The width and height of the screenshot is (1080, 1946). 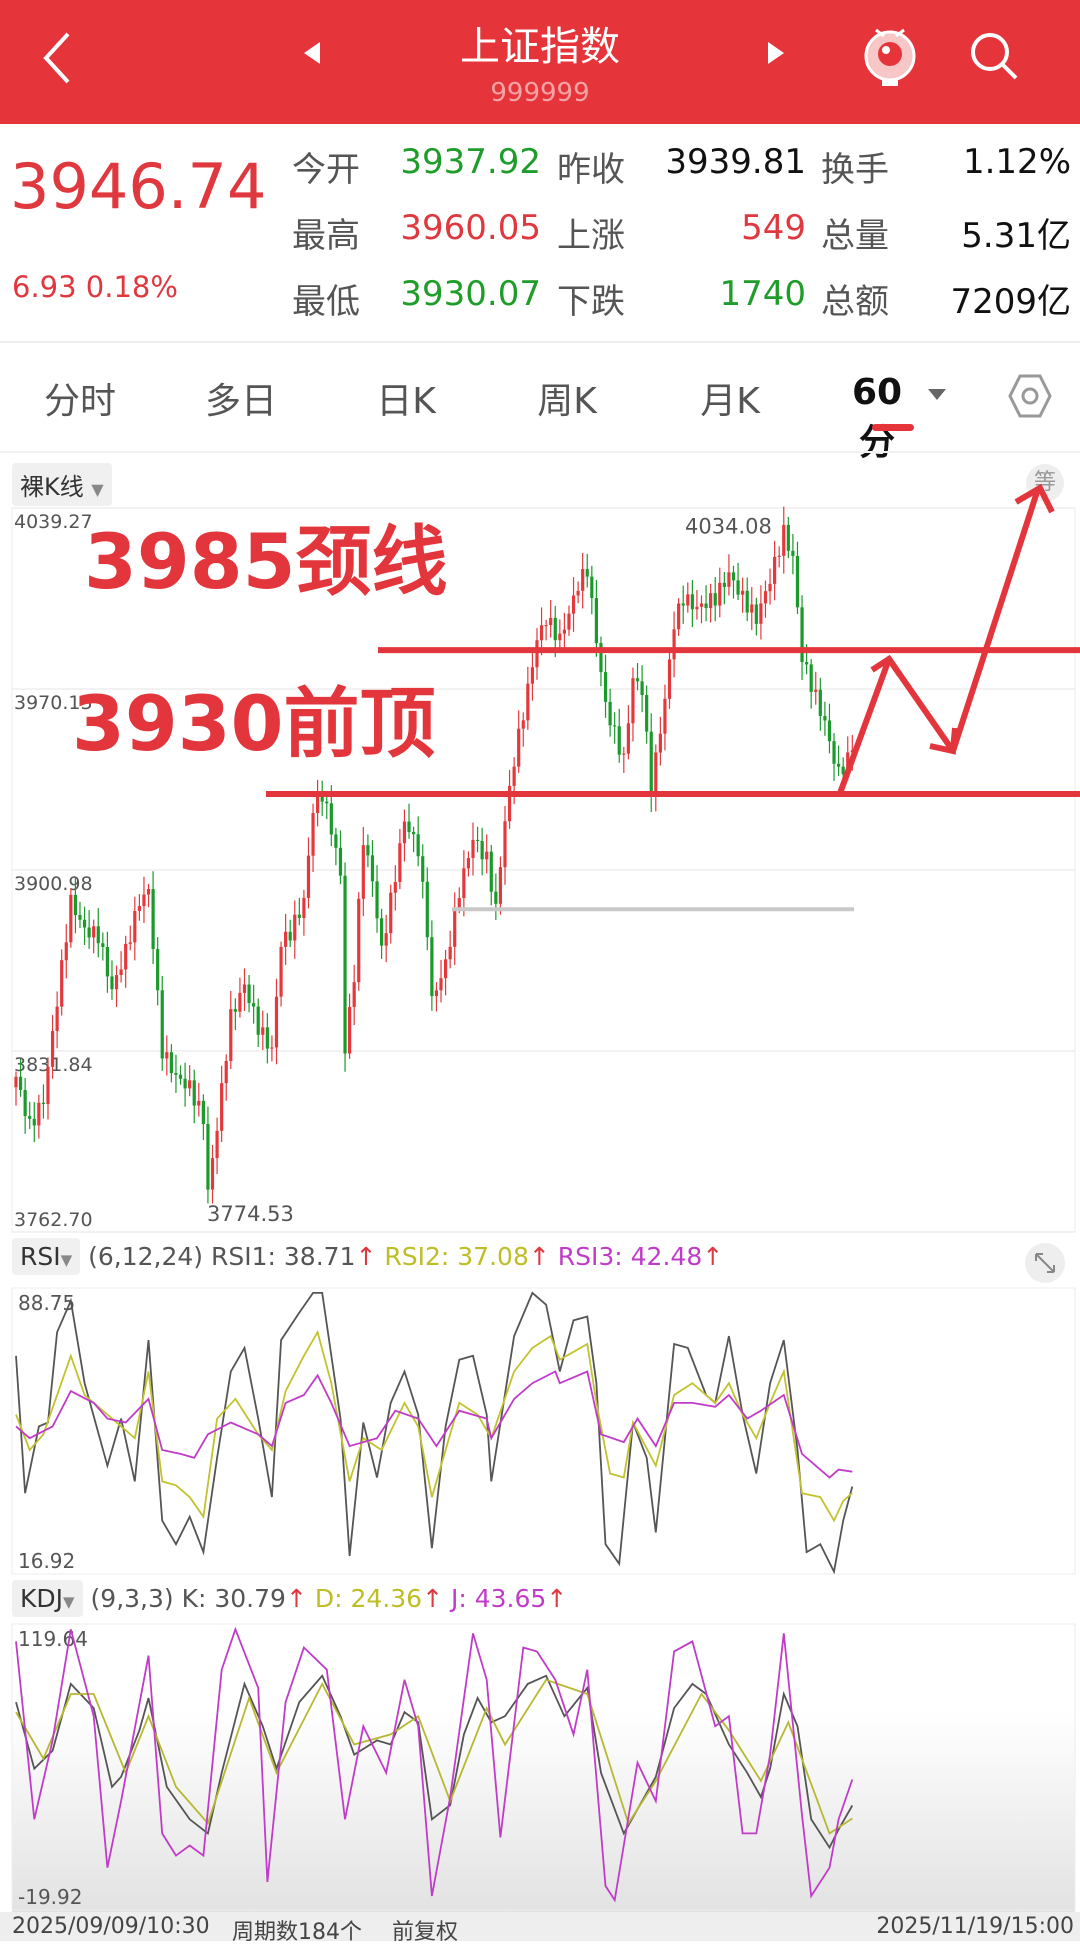 What do you see at coordinates (498, 1598) in the screenshot?
I see `j-value: J: 43.65` at bounding box center [498, 1598].